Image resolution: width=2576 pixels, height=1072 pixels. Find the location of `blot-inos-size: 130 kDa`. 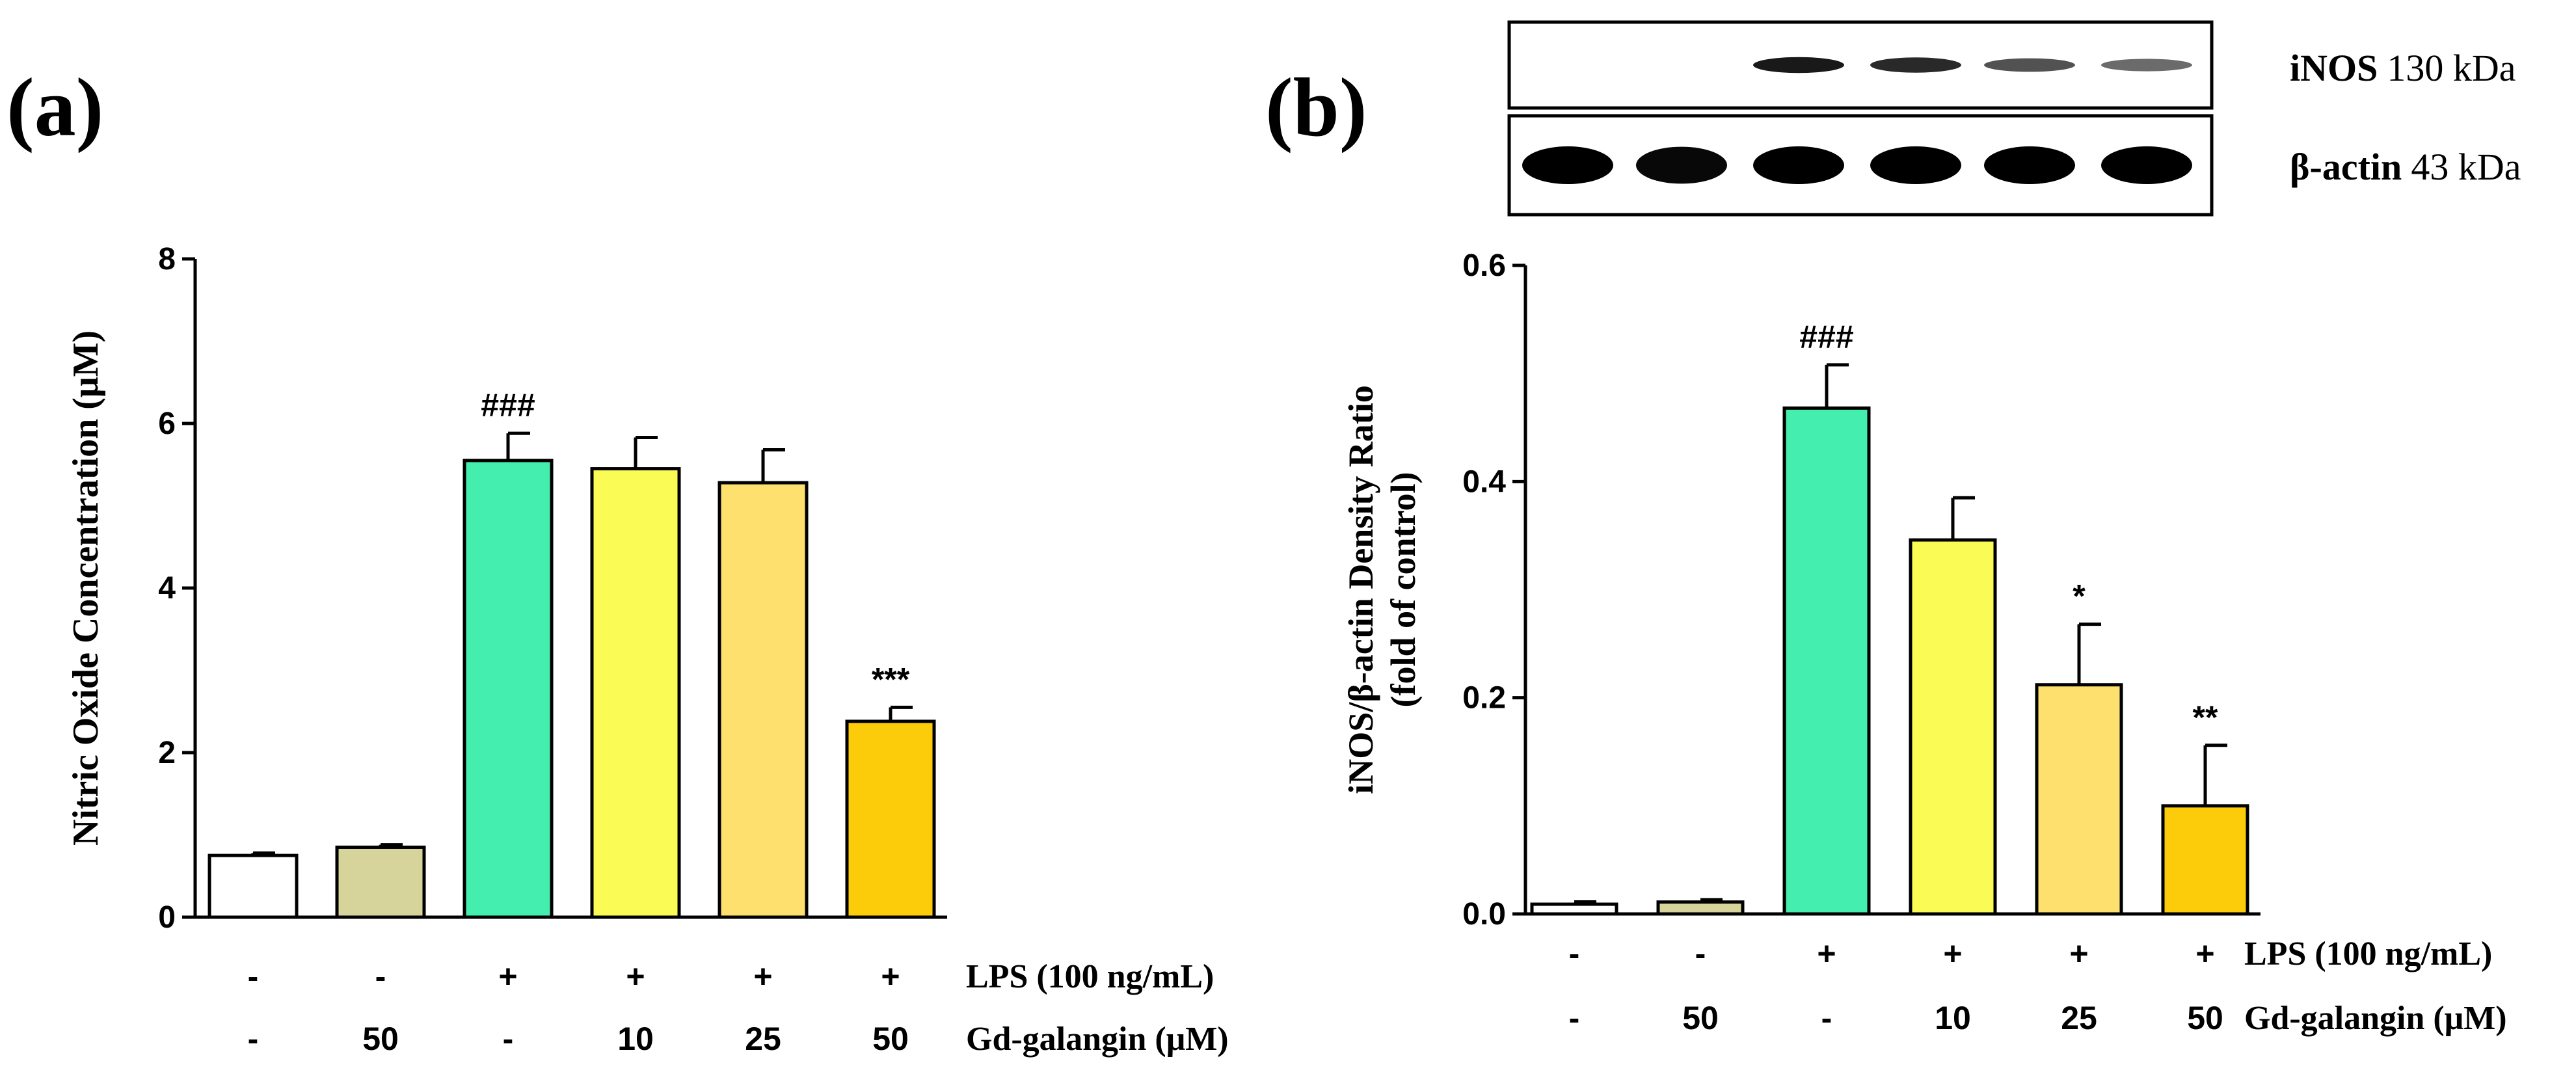

blot-inos-size: 130 kDa is located at coordinates (2451, 68).